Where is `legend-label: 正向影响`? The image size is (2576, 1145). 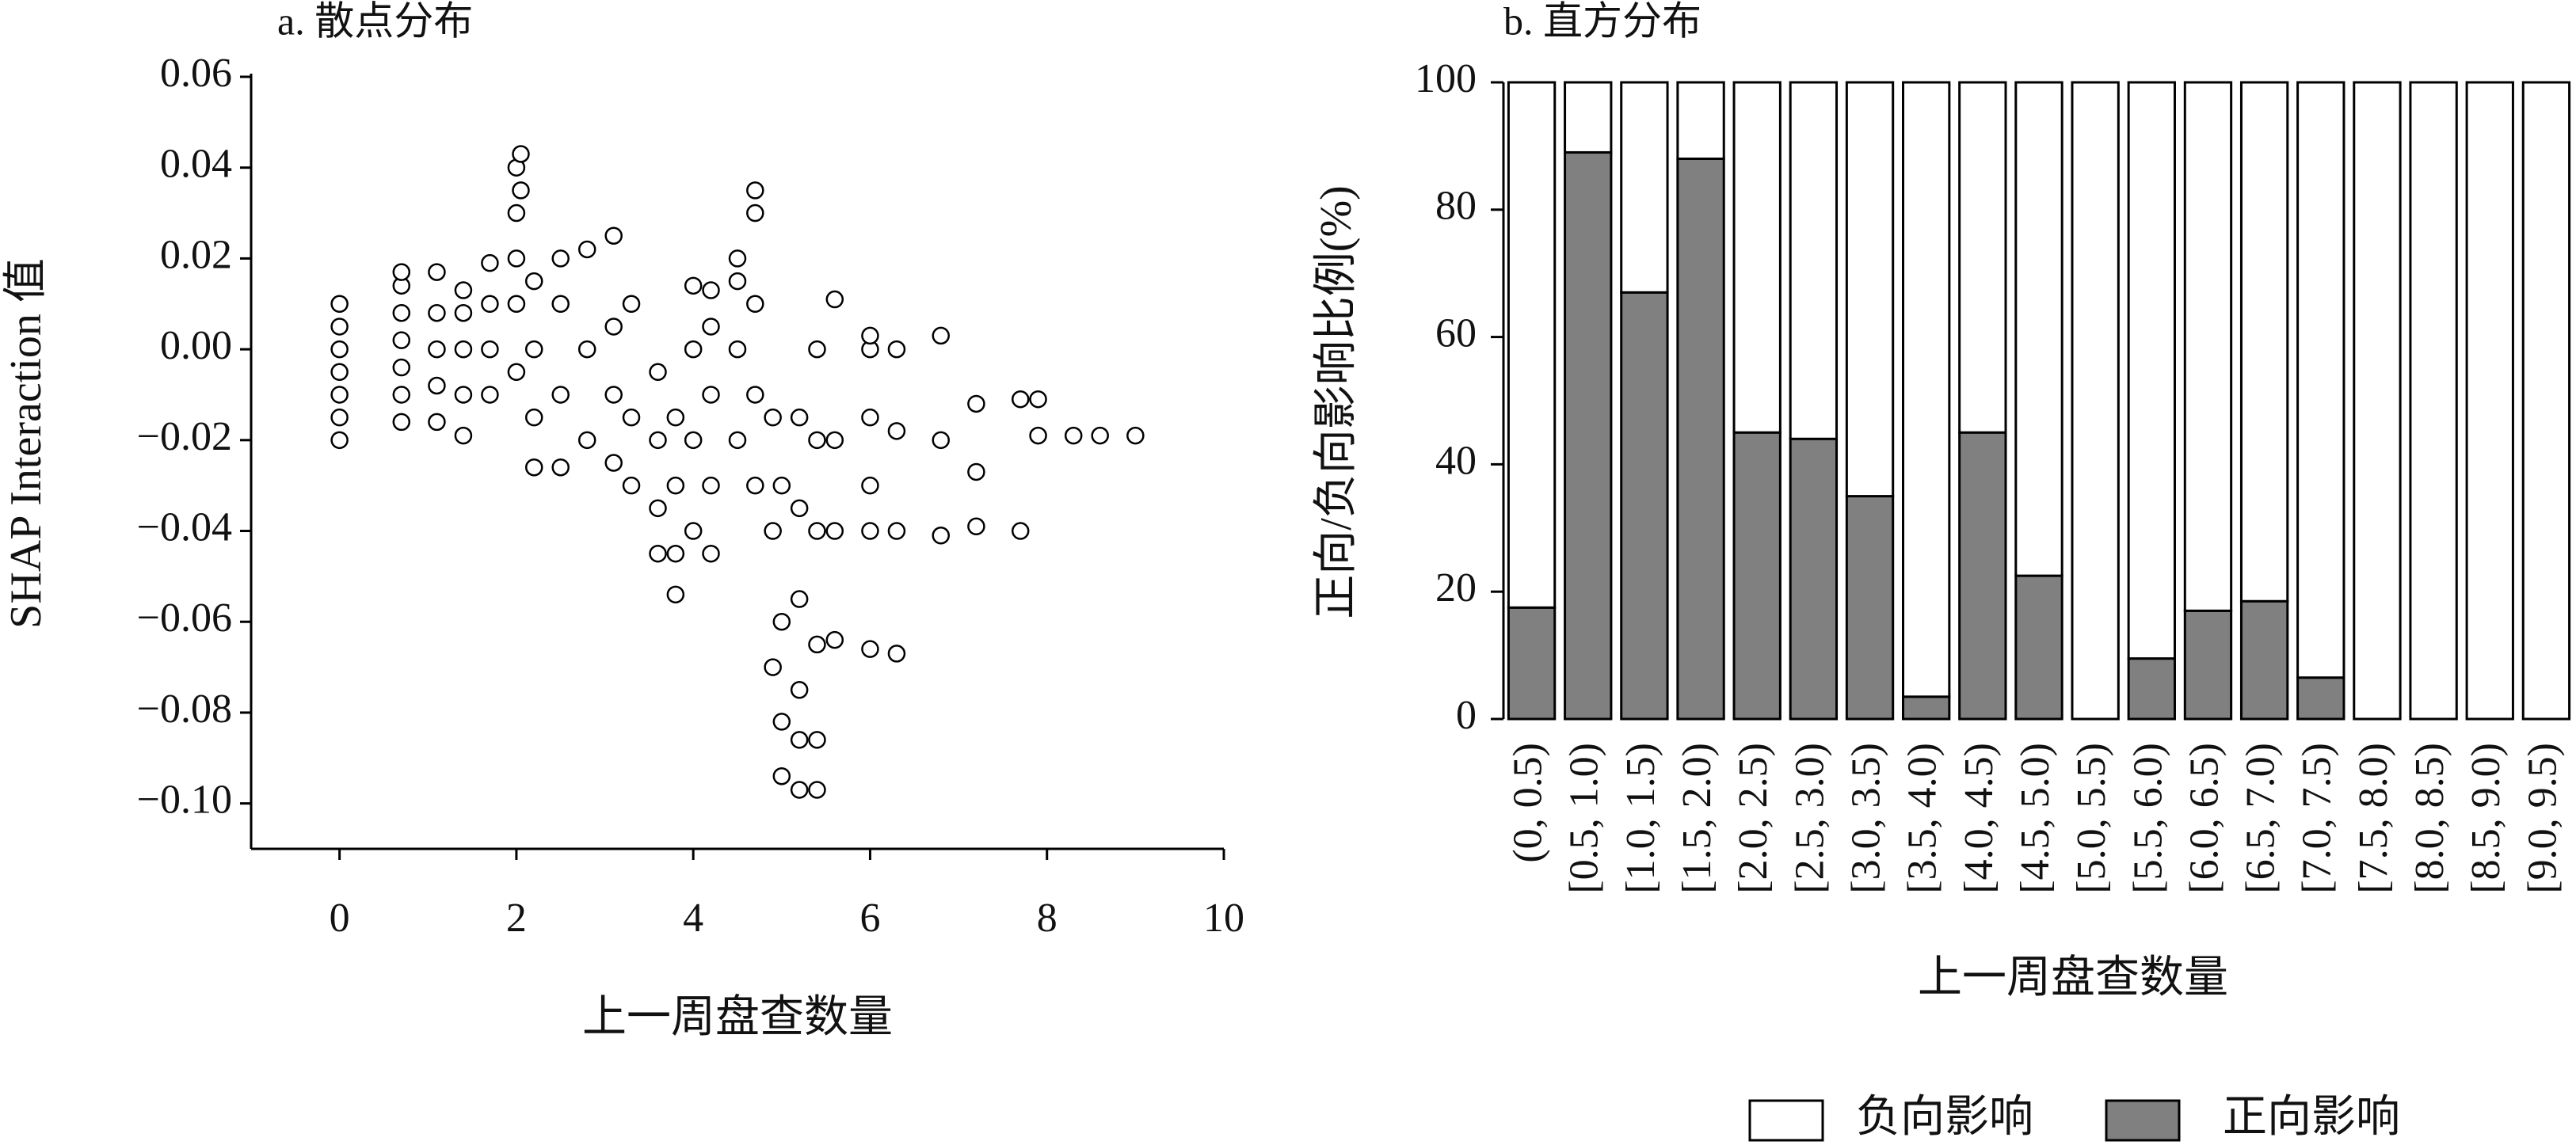
legend-label: 正向影响 is located at coordinates (2311, 1117).